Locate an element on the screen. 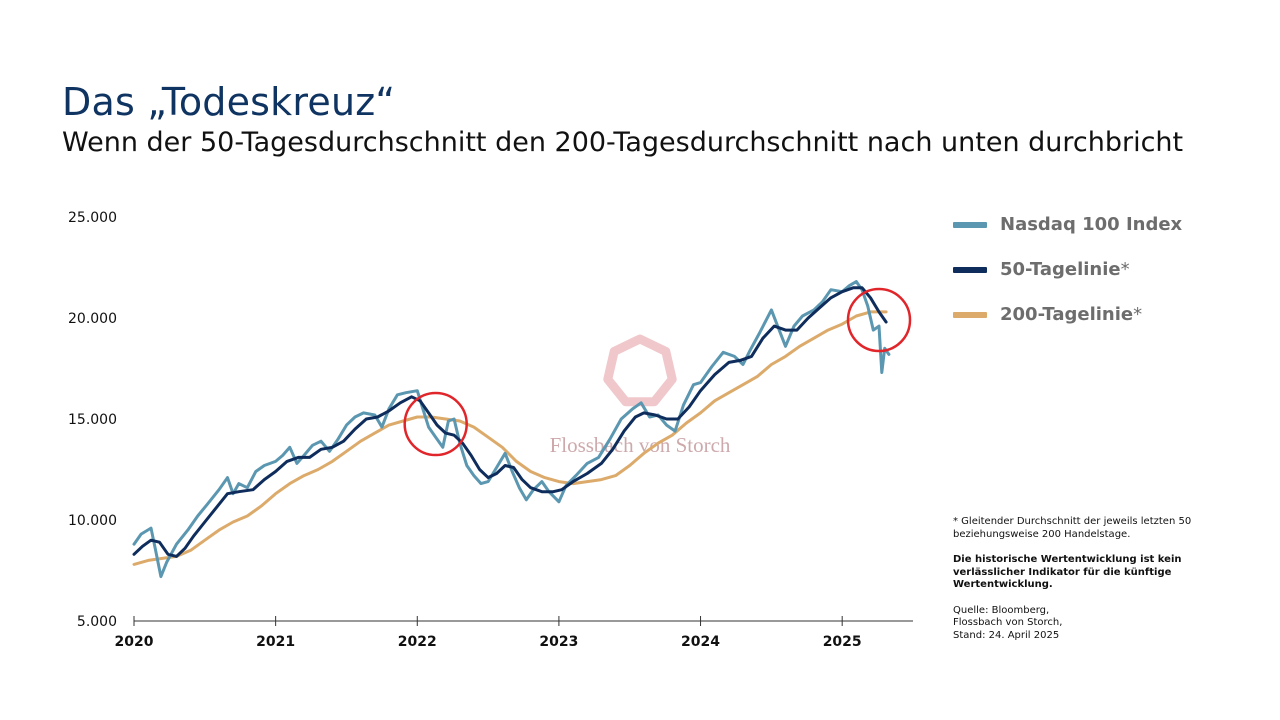  legend-swatch-50day is located at coordinates (970, 269).